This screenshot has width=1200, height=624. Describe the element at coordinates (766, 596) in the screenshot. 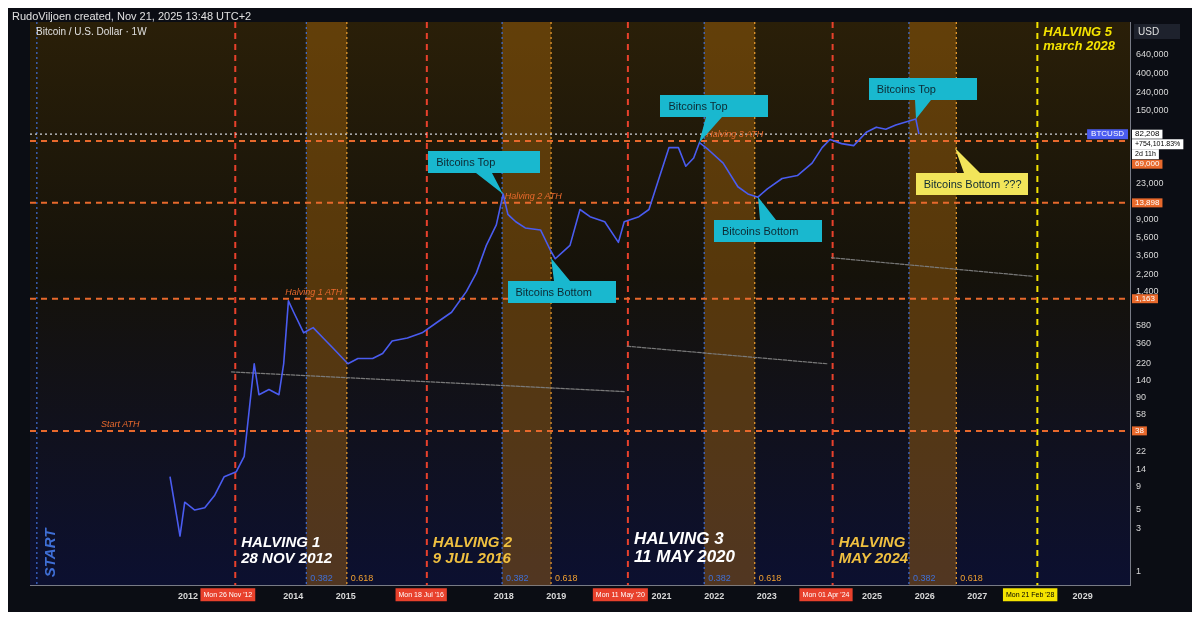

I see `x-tick-label: 2023` at that location.